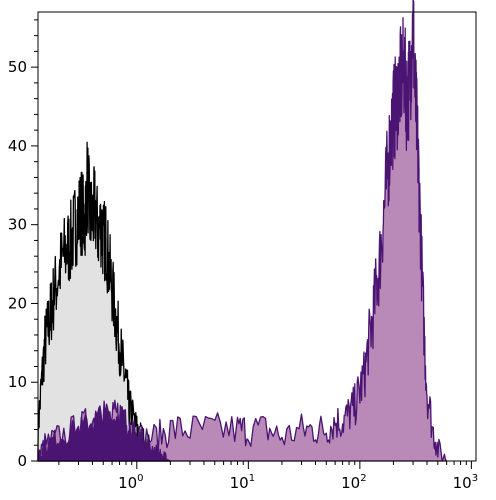  What do you see at coordinates (22, 461) in the screenshot?
I see `y-tick-label: 0` at bounding box center [22, 461].